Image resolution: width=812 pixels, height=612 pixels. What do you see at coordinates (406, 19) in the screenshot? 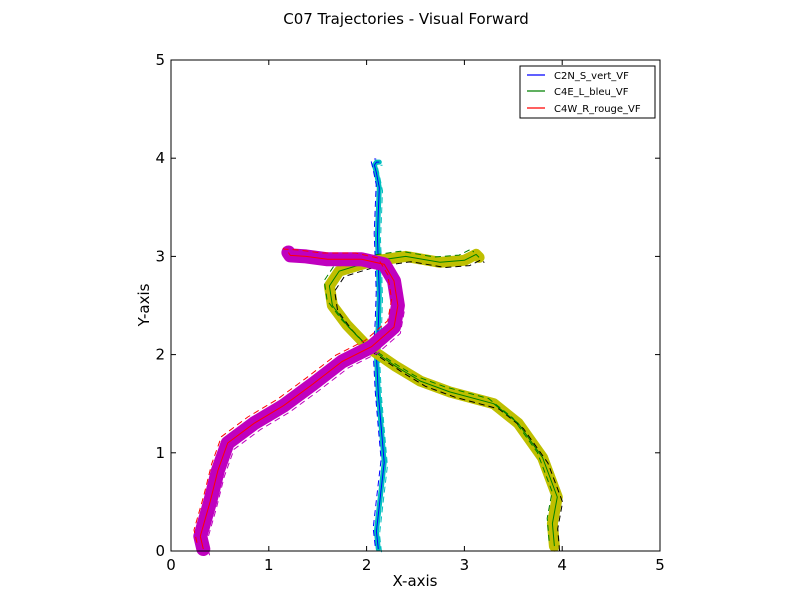
I see `chart-title: C07 Trajectories - Visual Forward` at bounding box center [406, 19].